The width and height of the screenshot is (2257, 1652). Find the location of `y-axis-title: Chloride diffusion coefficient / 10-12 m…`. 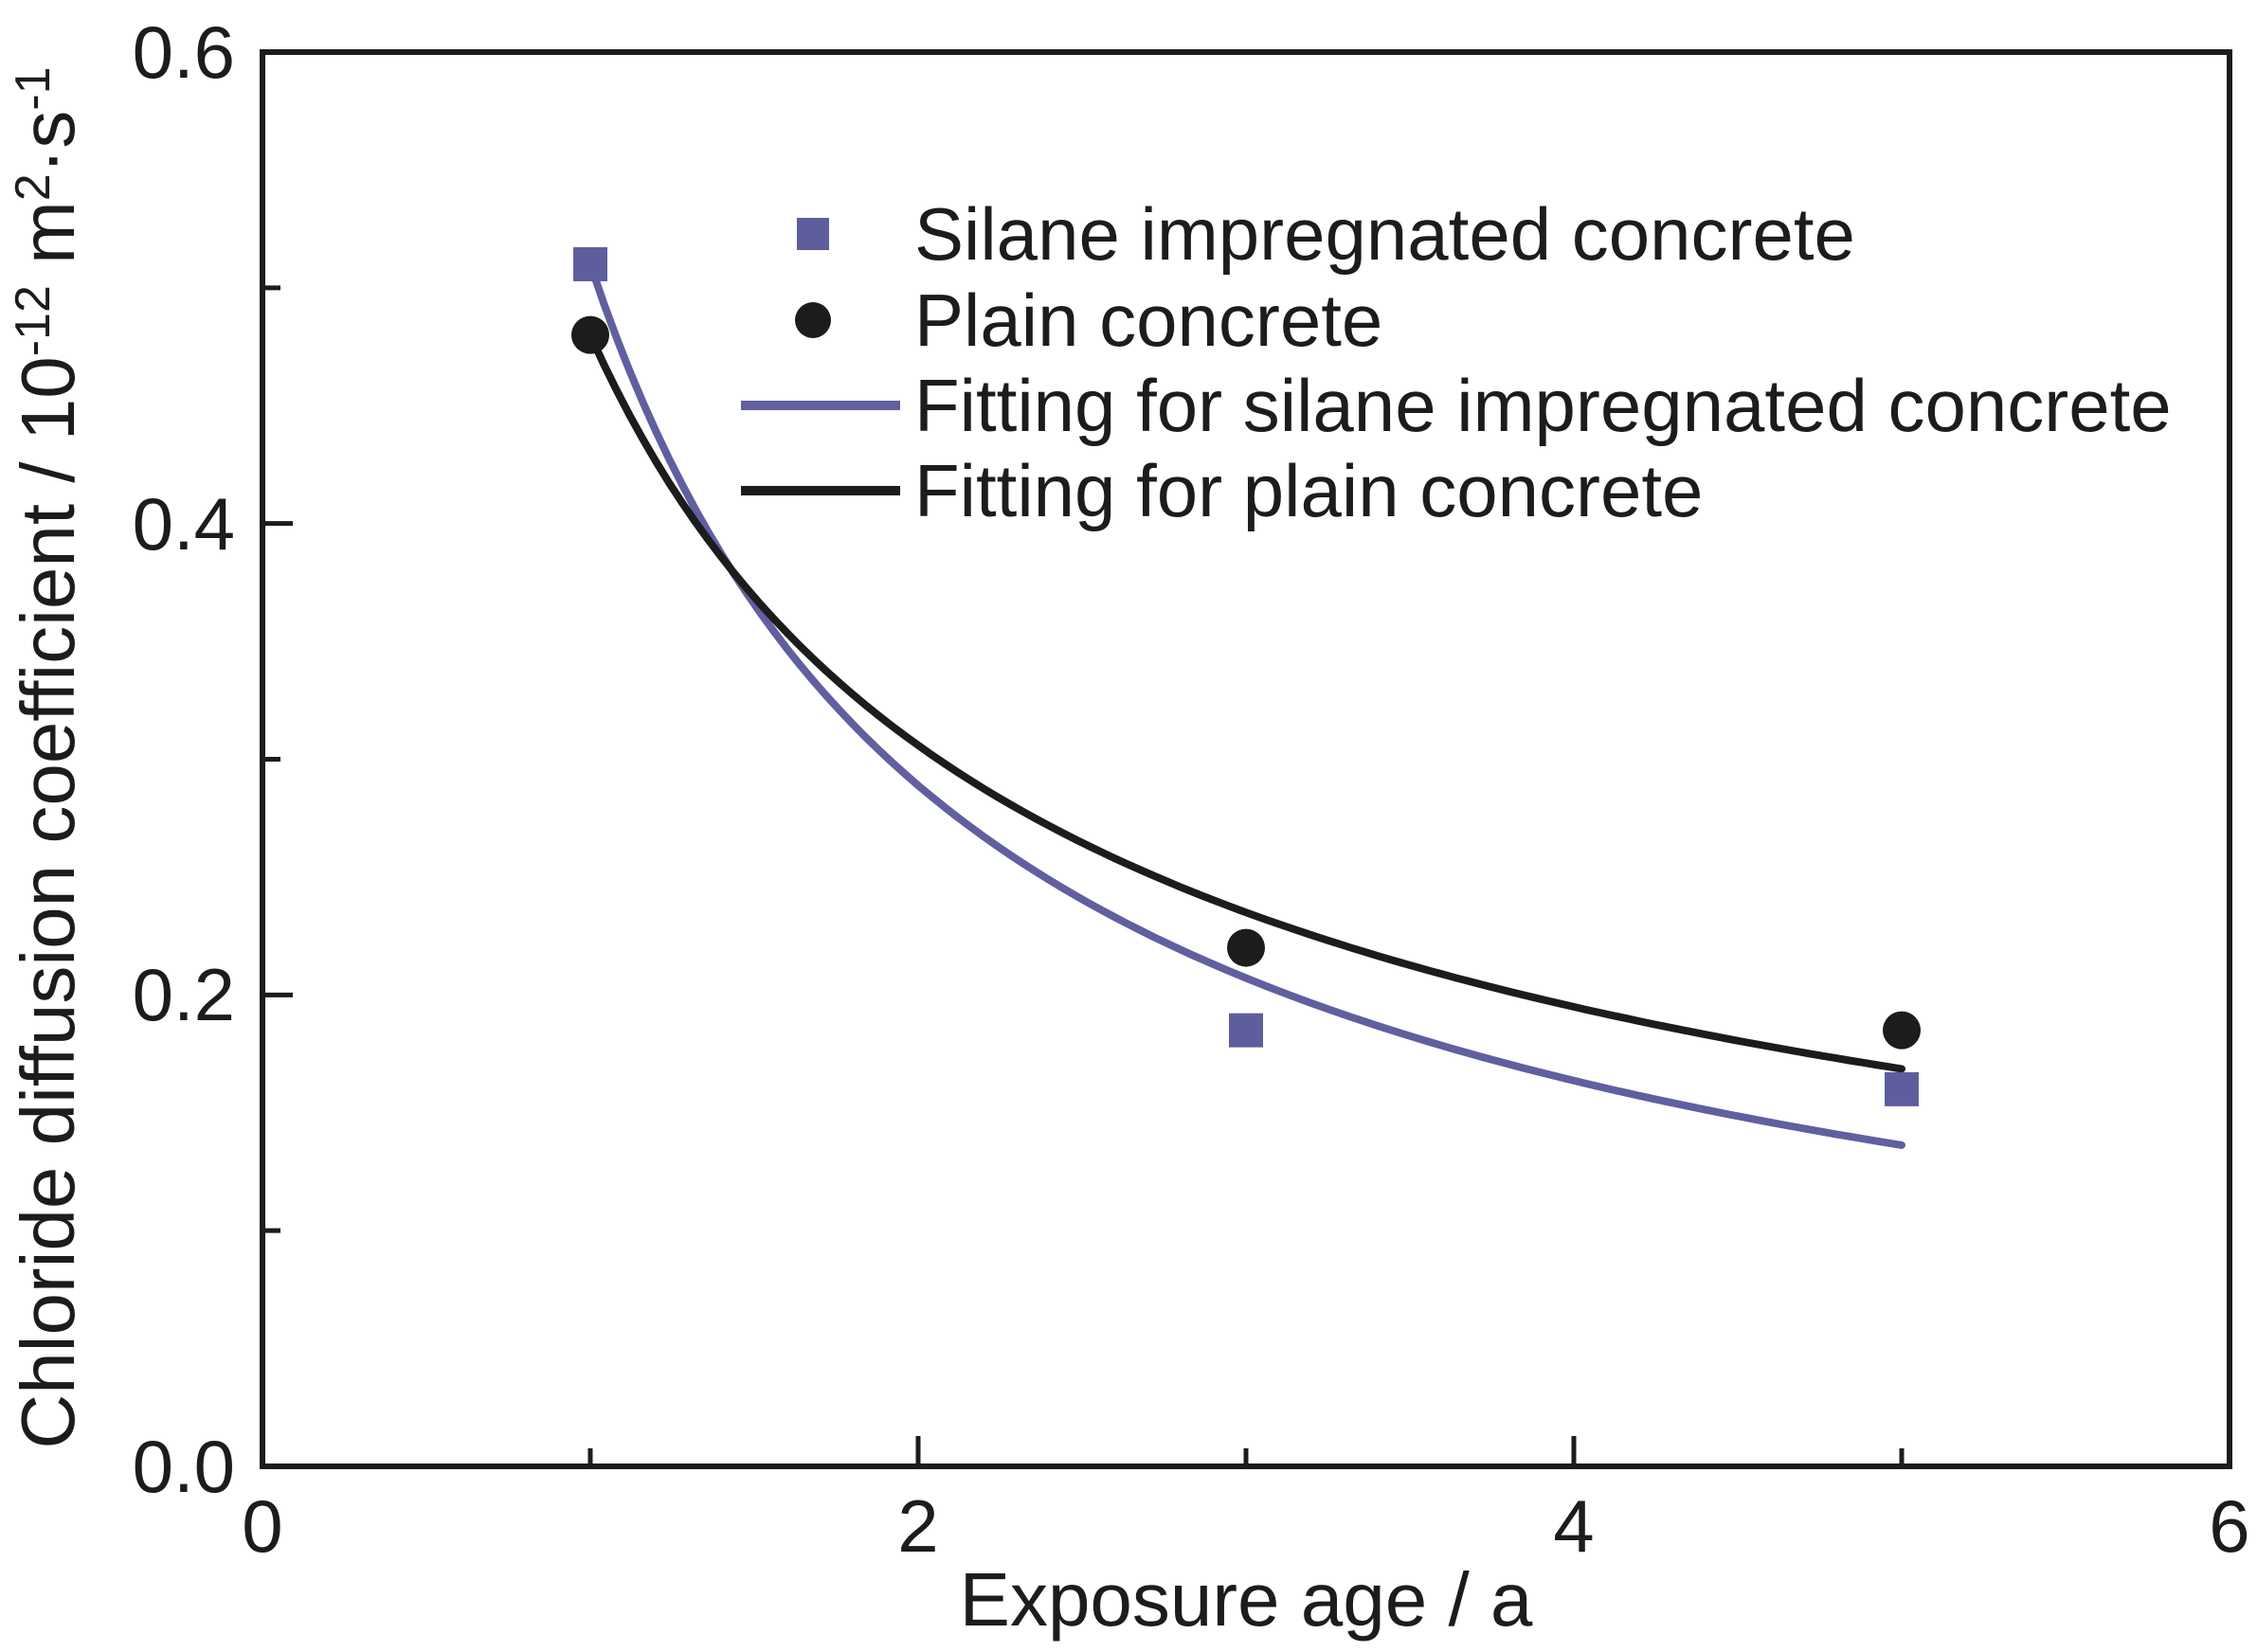

y-axis-title: Chloride diffusion coefficient / 10-12 m… is located at coordinates (48, 757).